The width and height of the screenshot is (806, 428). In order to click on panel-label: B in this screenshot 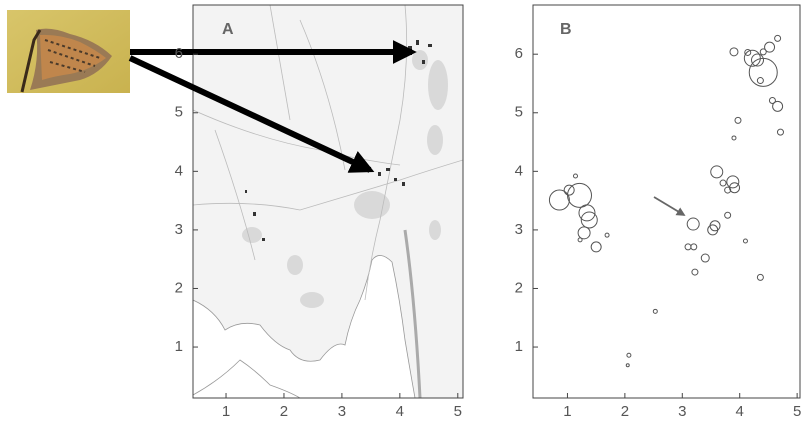, I will do `click(566, 29)`.